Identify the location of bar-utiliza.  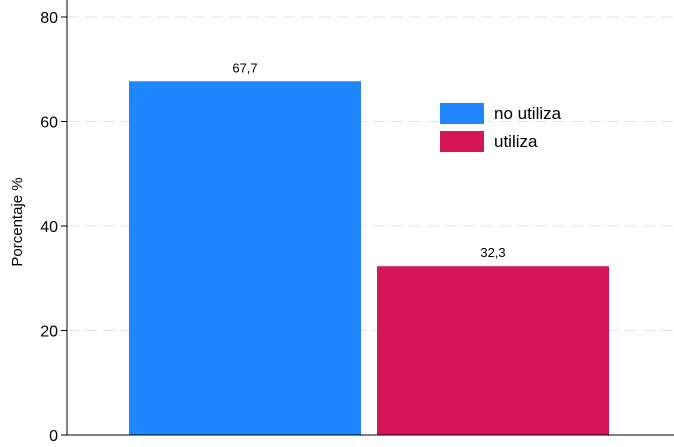
(493, 350).